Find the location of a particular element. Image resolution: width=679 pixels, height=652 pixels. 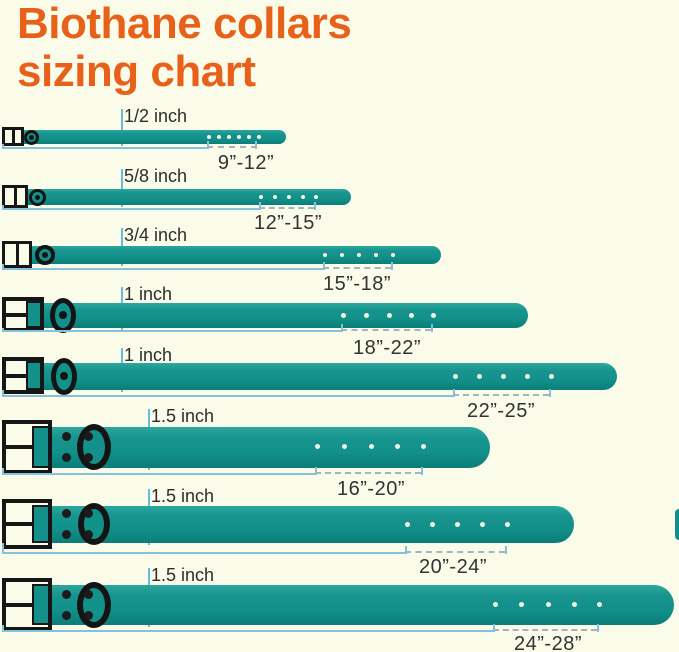

collar-size-range: 22”-25” is located at coordinates (501, 411).